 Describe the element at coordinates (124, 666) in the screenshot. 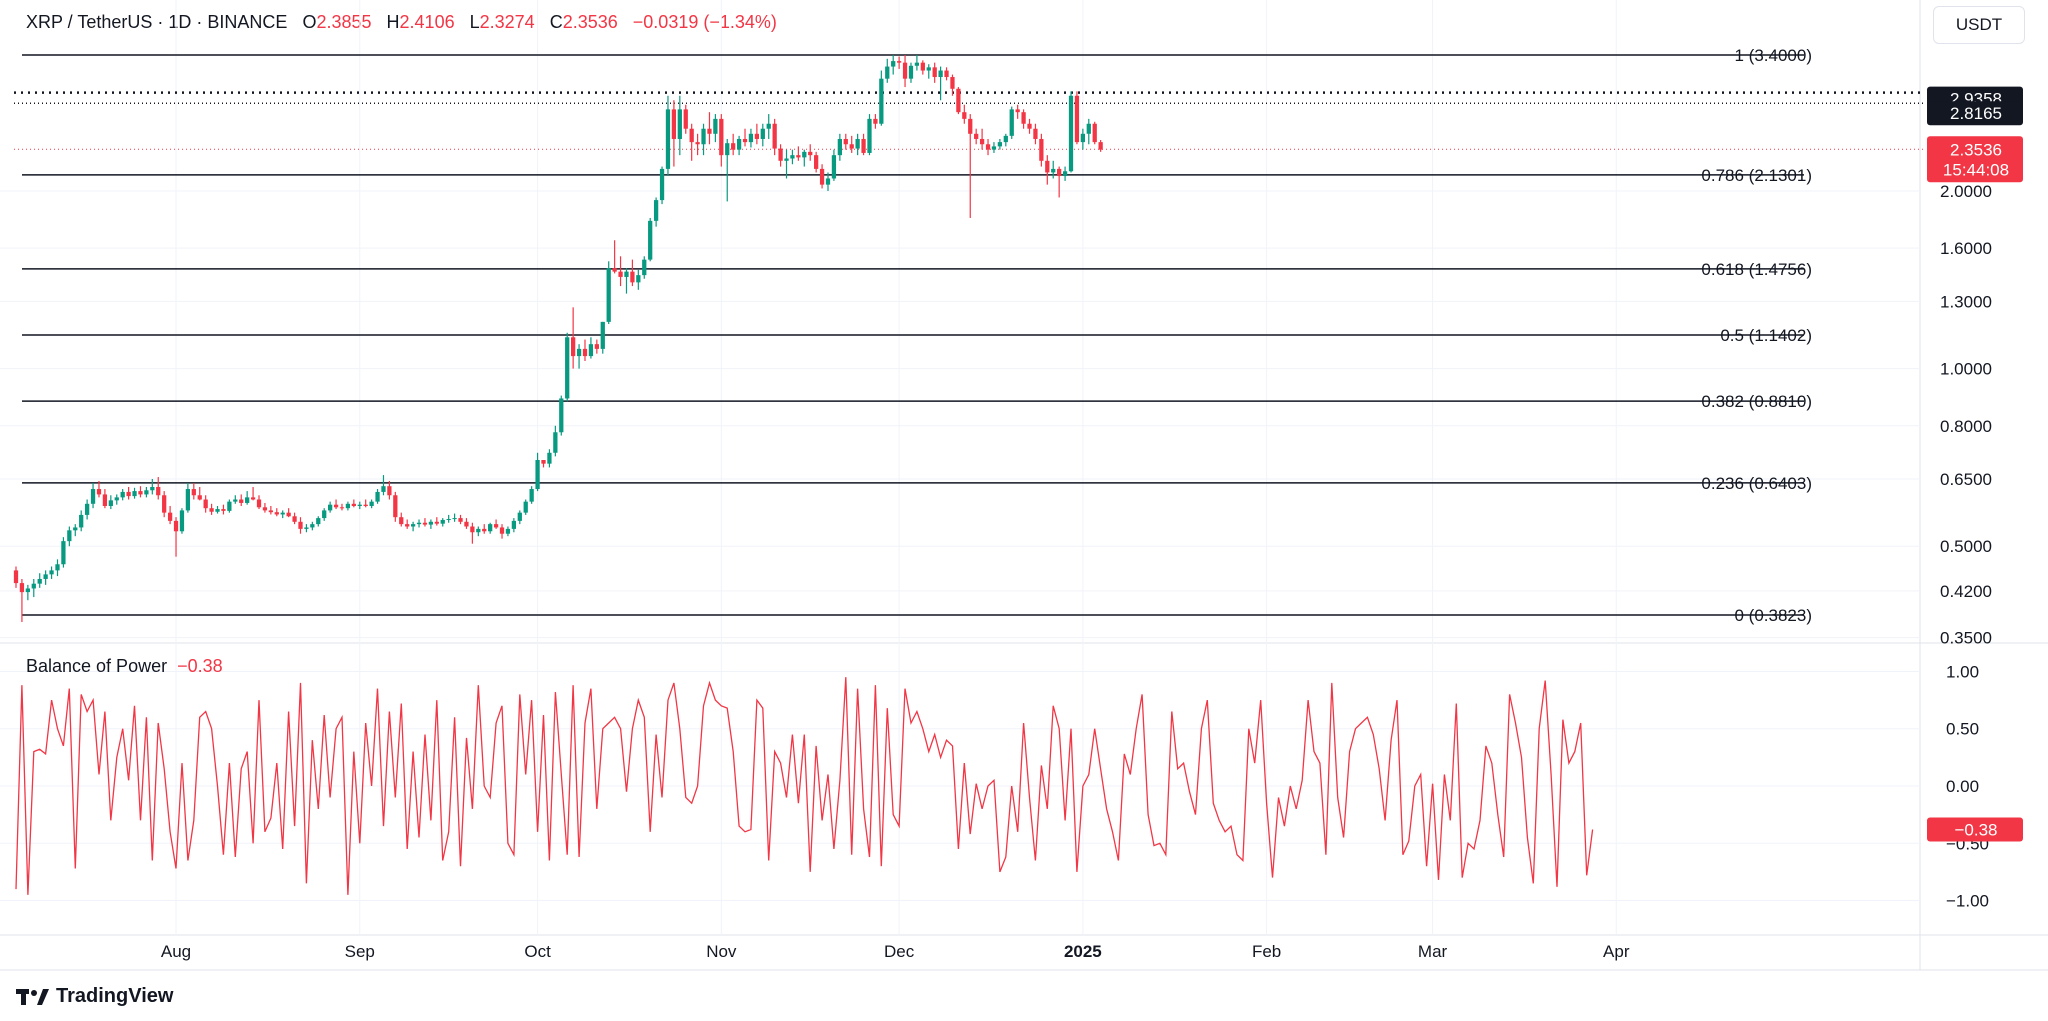

I see `indicator-title: Balance of Power −0.38` at that location.